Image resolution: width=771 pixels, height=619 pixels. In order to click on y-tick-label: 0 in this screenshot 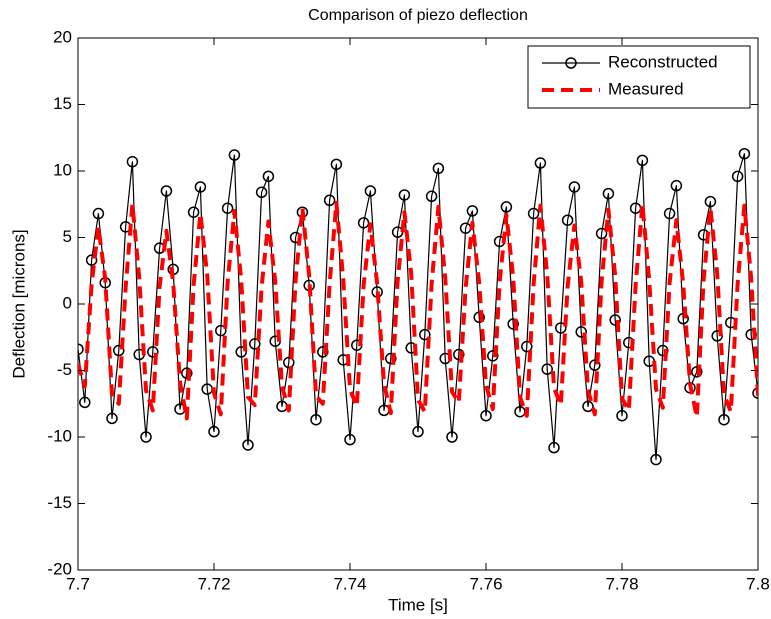, I will do `click(67, 302)`.